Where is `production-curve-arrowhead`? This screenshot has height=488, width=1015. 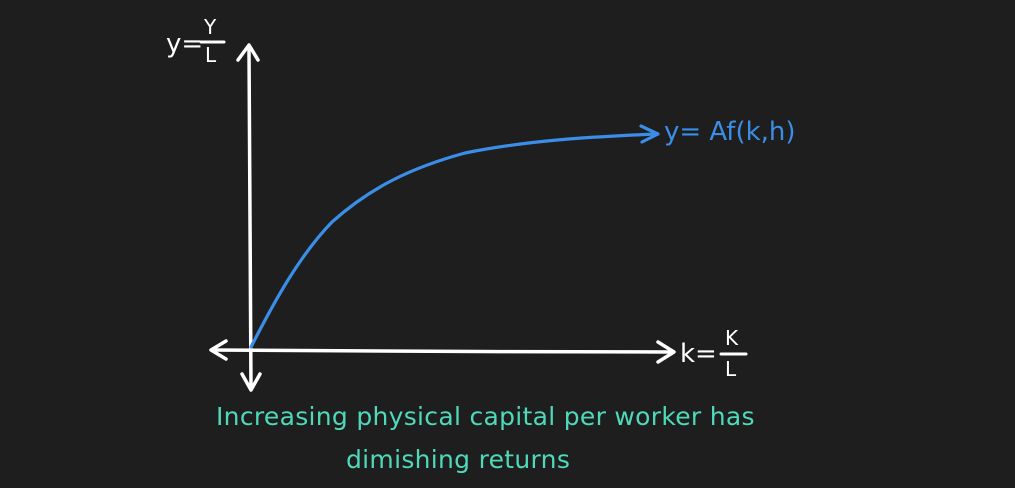 production-curve-arrowhead is located at coordinates (649, 134).